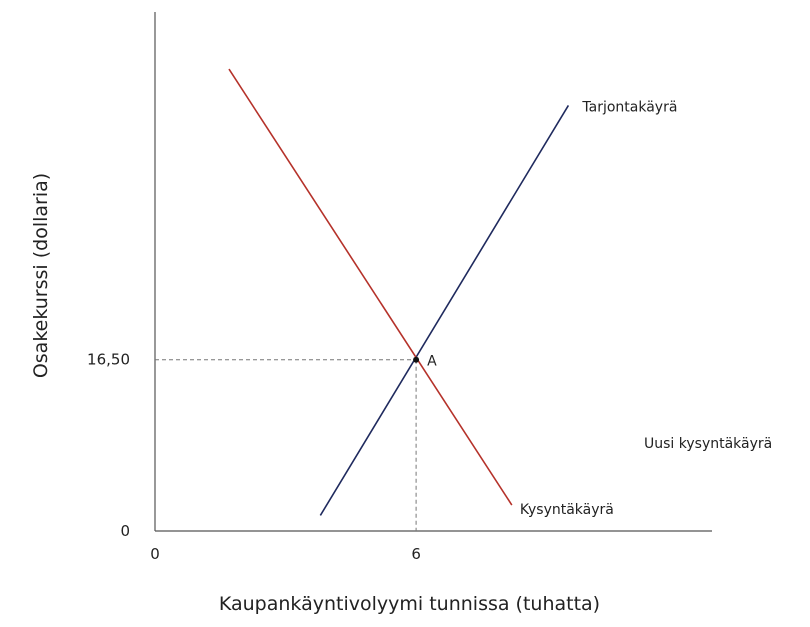 This screenshot has width=810, height=627. What do you see at coordinates (708, 444) in the screenshot?
I see `new-demand-curve-label: Uusi kysyntäkäyrä` at bounding box center [708, 444].